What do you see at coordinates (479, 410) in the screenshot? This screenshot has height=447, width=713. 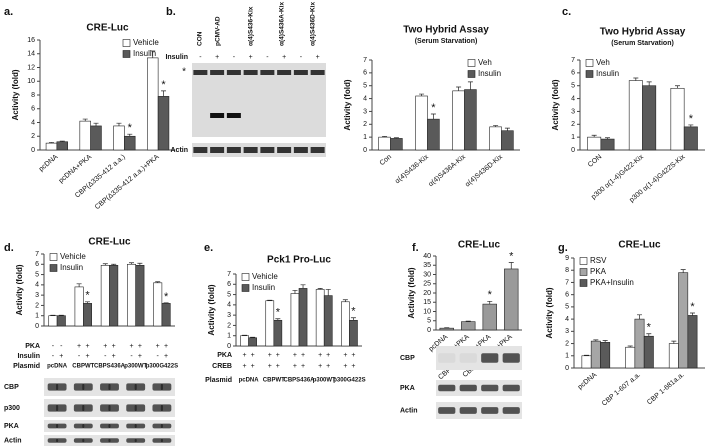 I see `blot-strip` at bounding box center [479, 410].